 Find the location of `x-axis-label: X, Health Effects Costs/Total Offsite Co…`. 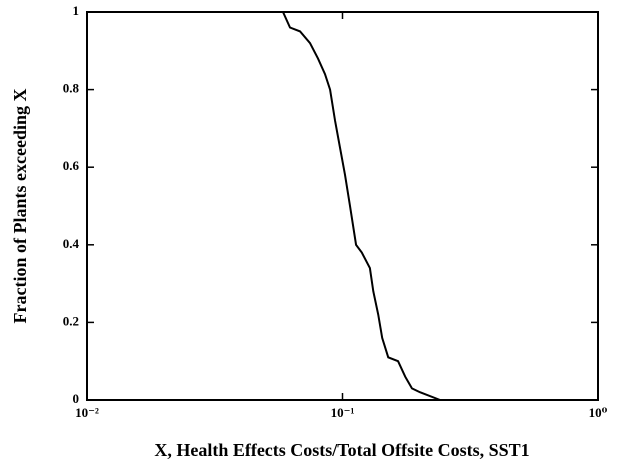

x-axis-label: X, Health Effects Costs/Total Offsite Co… is located at coordinates (341, 450).